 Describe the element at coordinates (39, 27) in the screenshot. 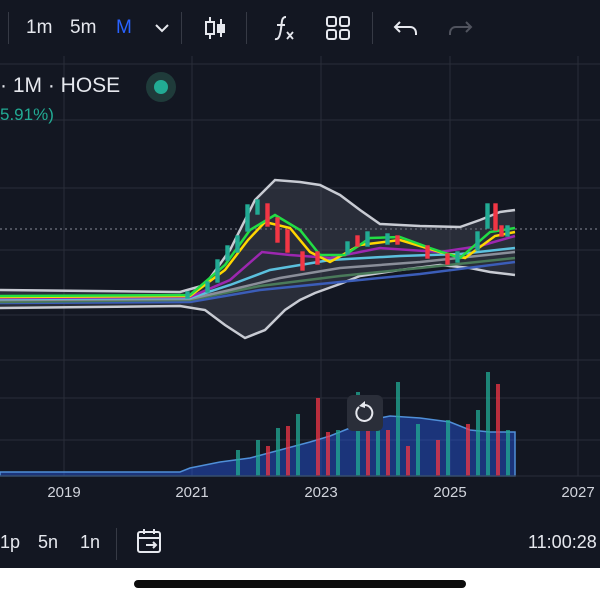

I see `interval-1m-button: 1m` at that location.